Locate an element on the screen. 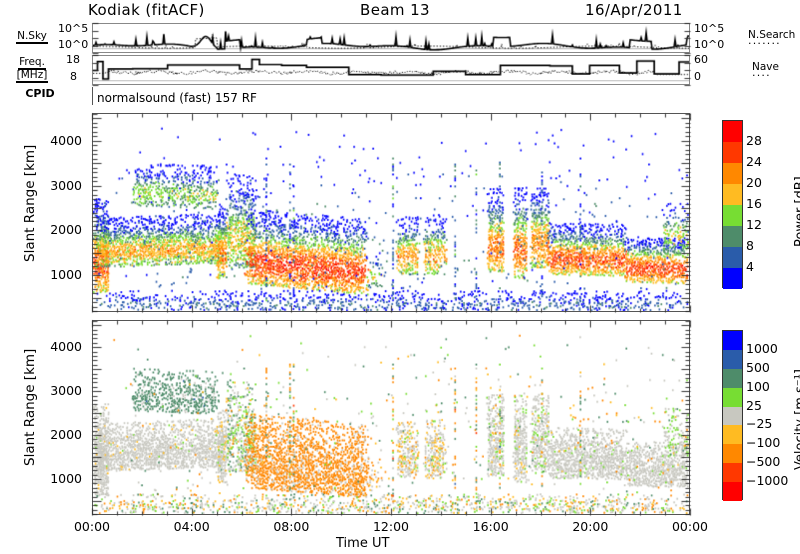  frequency-label-line2: [MHz] is located at coordinates (32, 76).